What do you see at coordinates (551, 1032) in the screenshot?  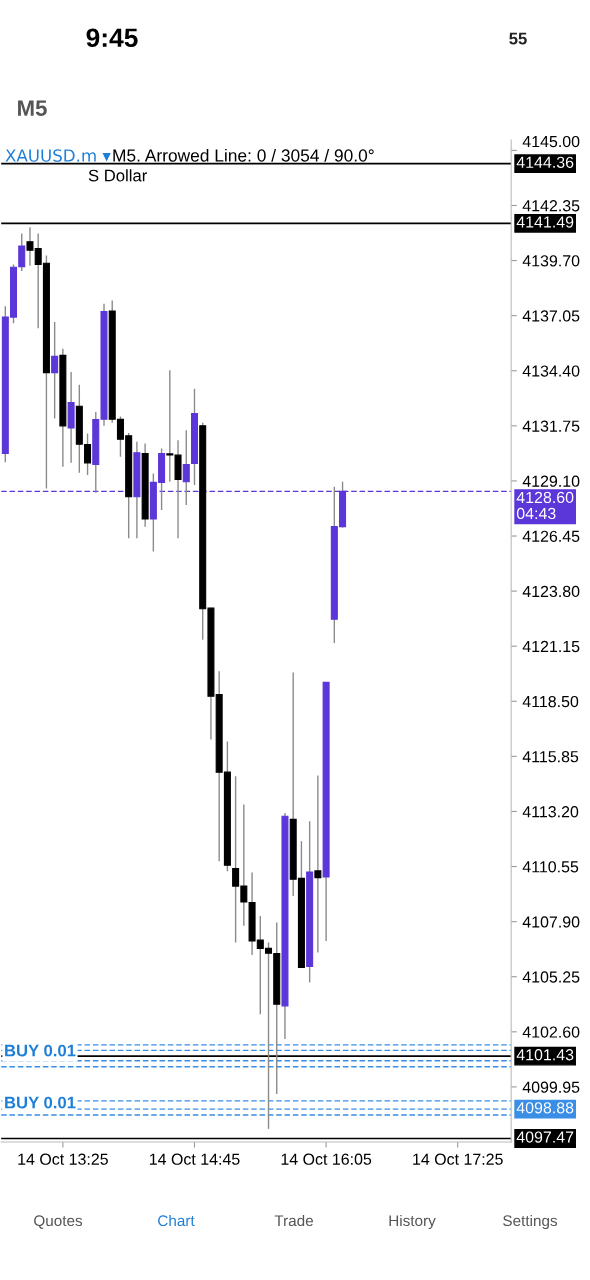 I see `y-tick-label: 4102.60` at bounding box center [551, 1032].